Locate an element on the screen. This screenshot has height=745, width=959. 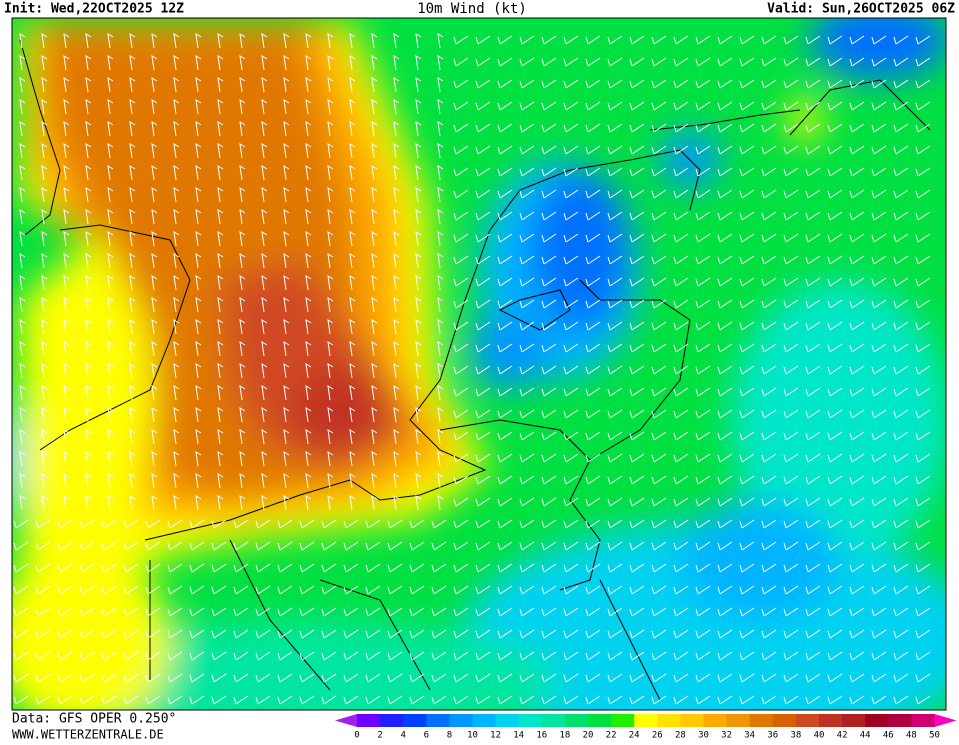
colorbar-label: 2 is located at coordinates (379, 736).